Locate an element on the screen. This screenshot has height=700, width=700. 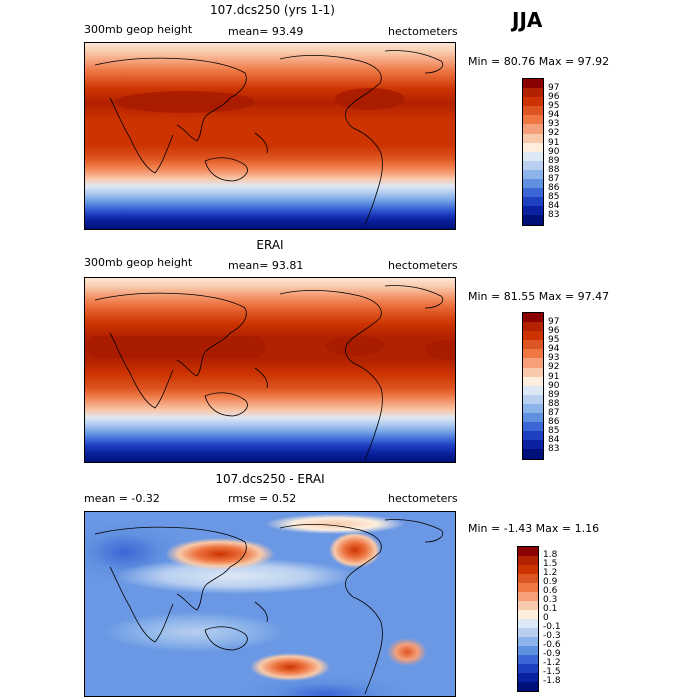
panel-1-map is located at coordinates (270, 136).